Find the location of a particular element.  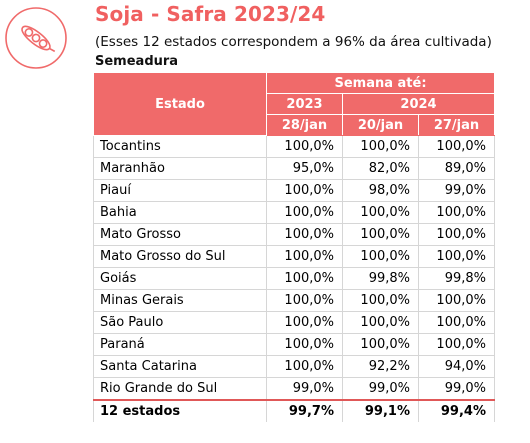

table-row: Mato Grosso do Sul 100,0% 100,0% 100,0% is located at coordinates (294, 256).